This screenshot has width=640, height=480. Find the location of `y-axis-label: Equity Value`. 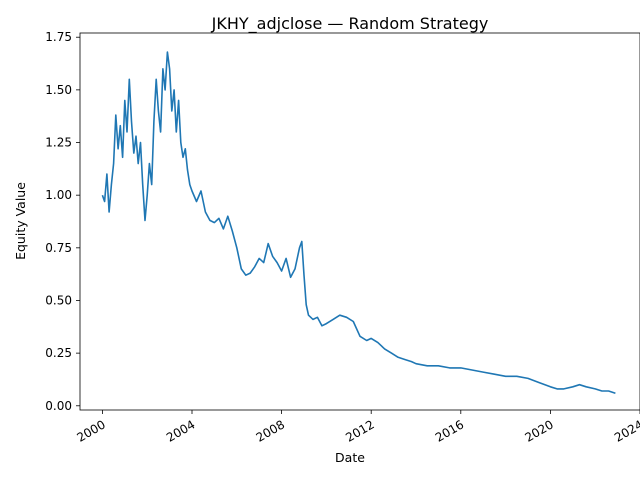

y-axis-label: Equity Value is located at coordinates (20, 221).